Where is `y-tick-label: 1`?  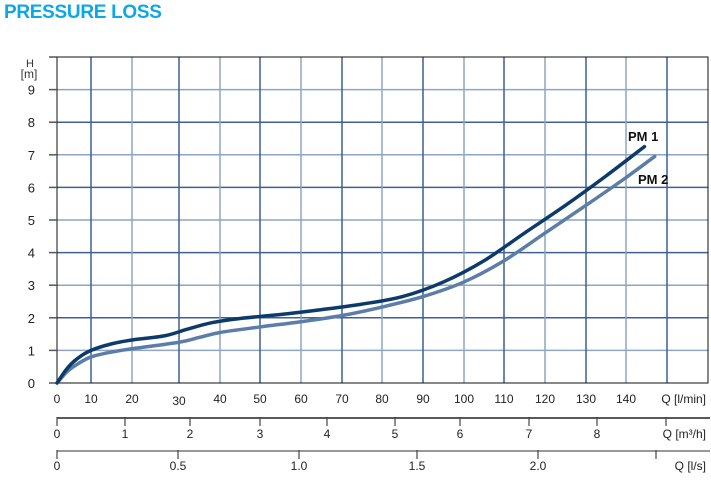
y-tick-label: 1 is located at coordinates (31, 350).